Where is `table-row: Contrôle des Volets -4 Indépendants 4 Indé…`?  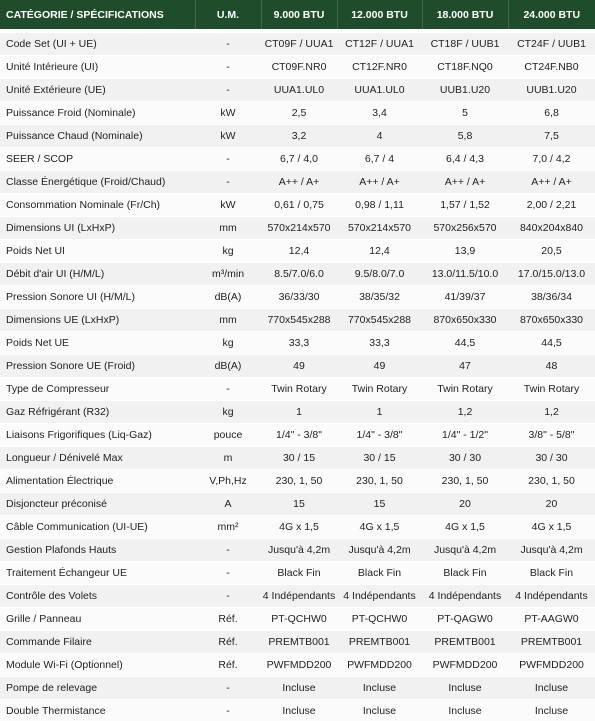
table-row: Contrôle des Volets -4 Indépendants 4 Indé… is located at coordinates (297, 596).